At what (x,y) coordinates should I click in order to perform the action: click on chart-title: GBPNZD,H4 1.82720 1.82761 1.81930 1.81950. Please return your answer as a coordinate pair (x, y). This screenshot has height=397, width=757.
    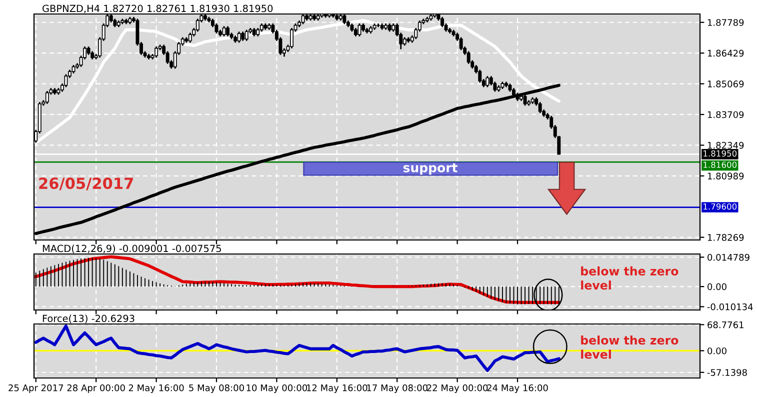
    Looking at the image, I should click on (157, 9).